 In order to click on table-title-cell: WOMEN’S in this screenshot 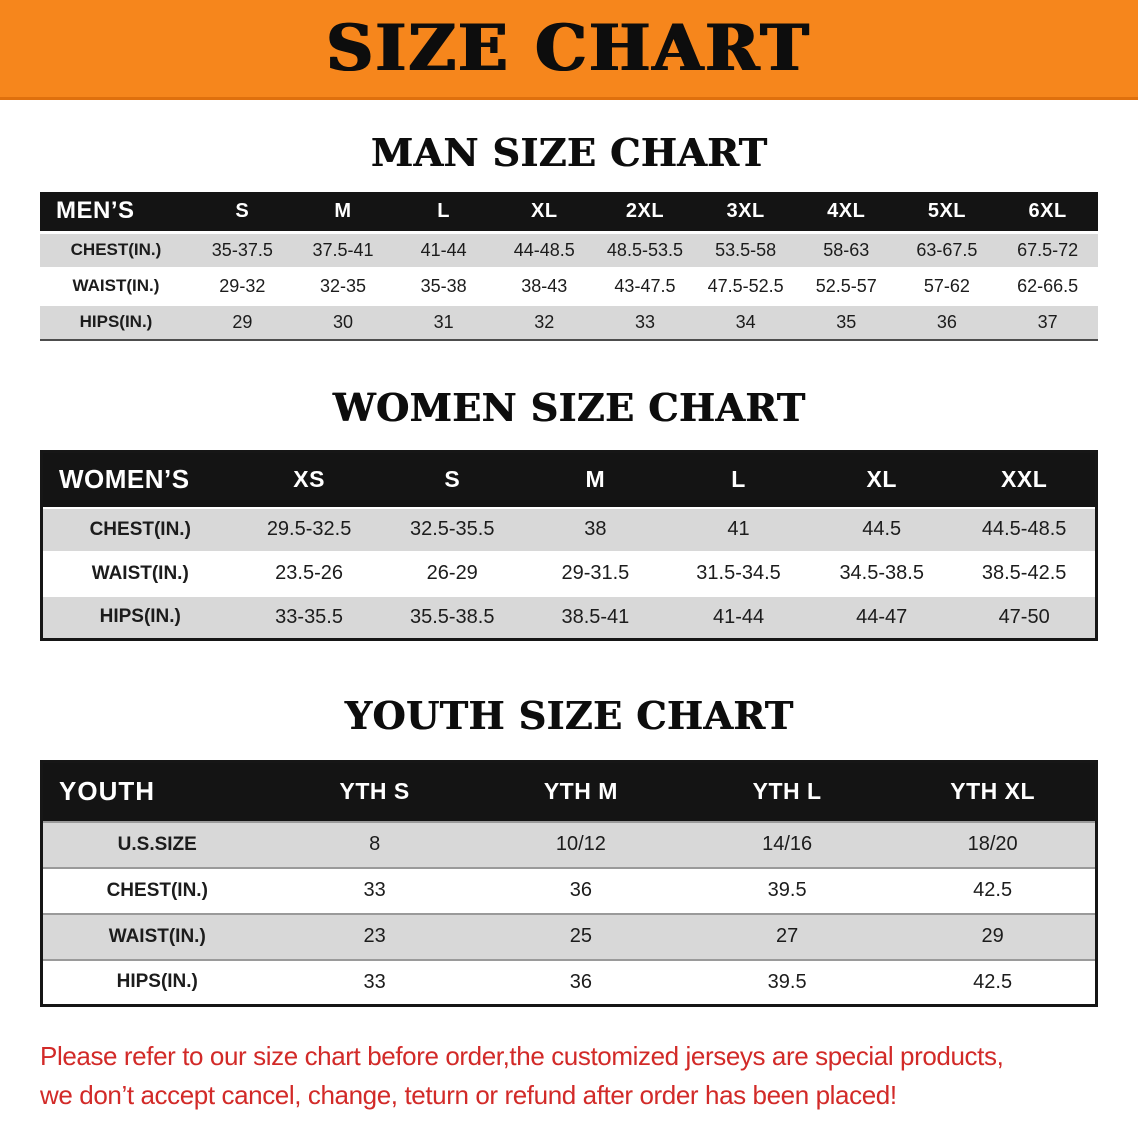, I will do `click(139, 479)`.